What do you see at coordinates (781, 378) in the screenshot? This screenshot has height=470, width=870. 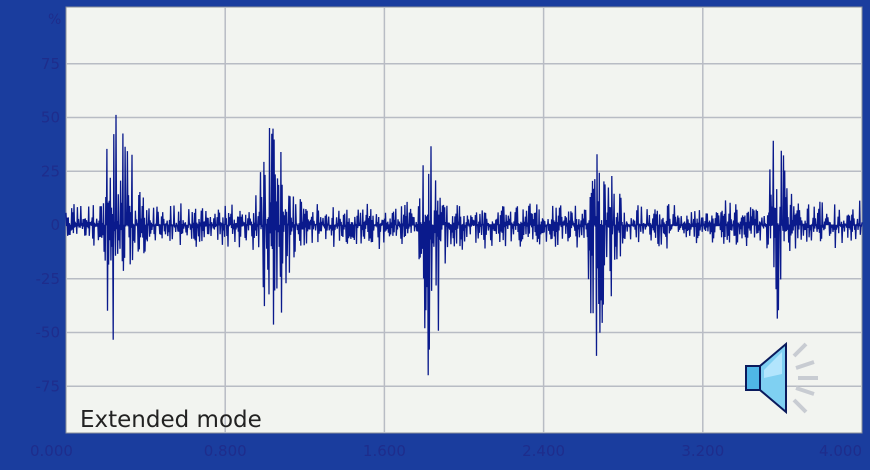 I see `speaker-icon` at bounding box center [781, 378].